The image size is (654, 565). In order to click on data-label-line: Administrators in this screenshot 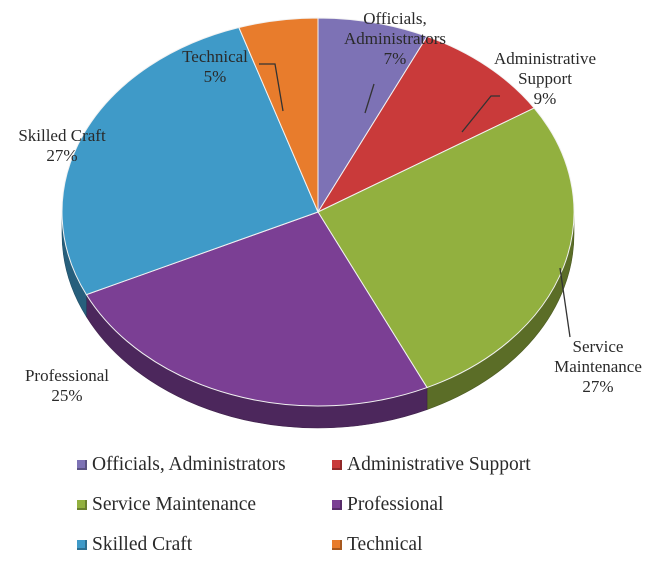, I will do `click(395, 38)`.